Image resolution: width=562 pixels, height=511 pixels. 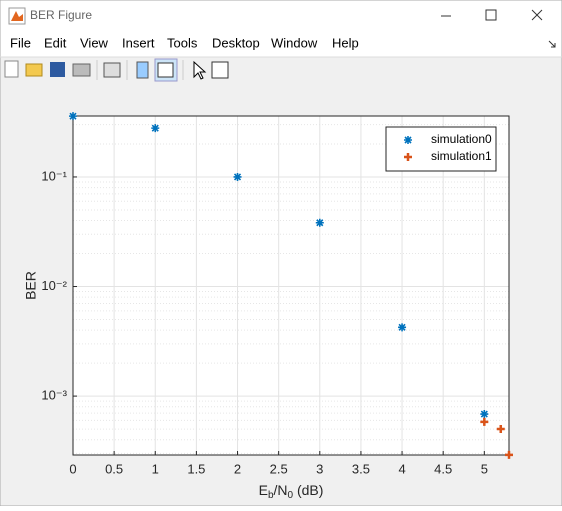 I want to click on menu-item: Insert, so click(x=138, y=42).